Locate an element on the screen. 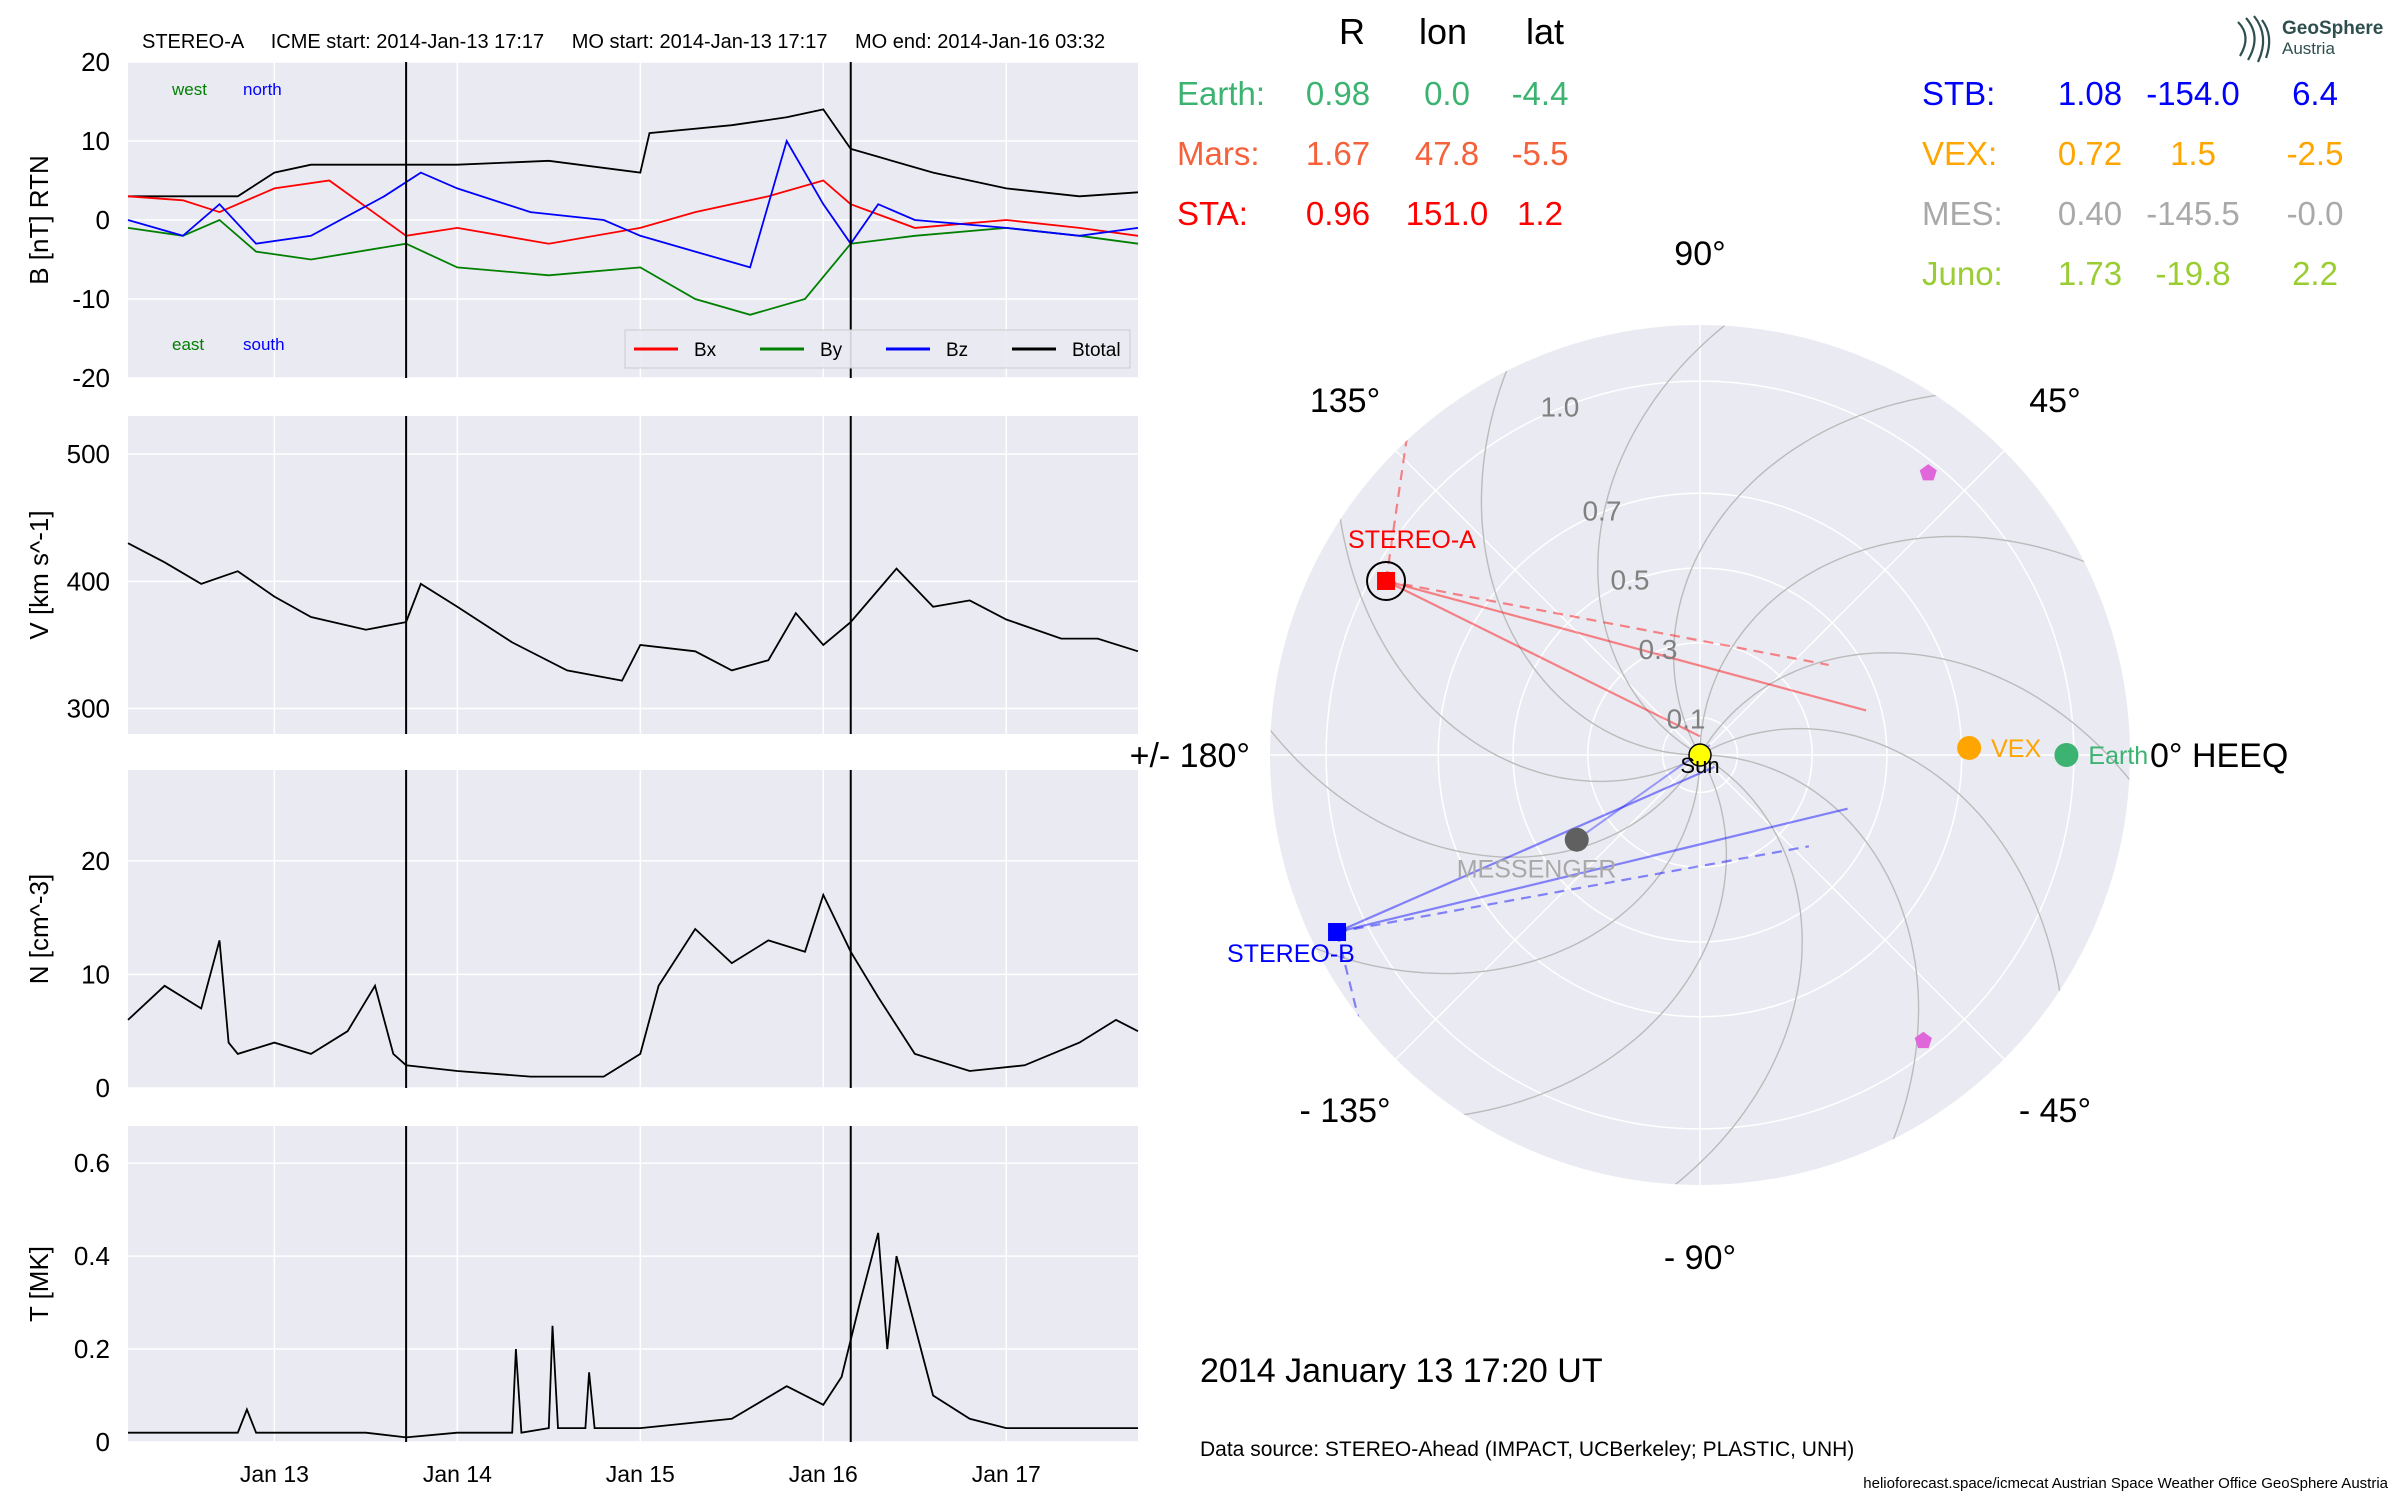  table-left-lat: 1.2 is located at coordinates (1540, 213).